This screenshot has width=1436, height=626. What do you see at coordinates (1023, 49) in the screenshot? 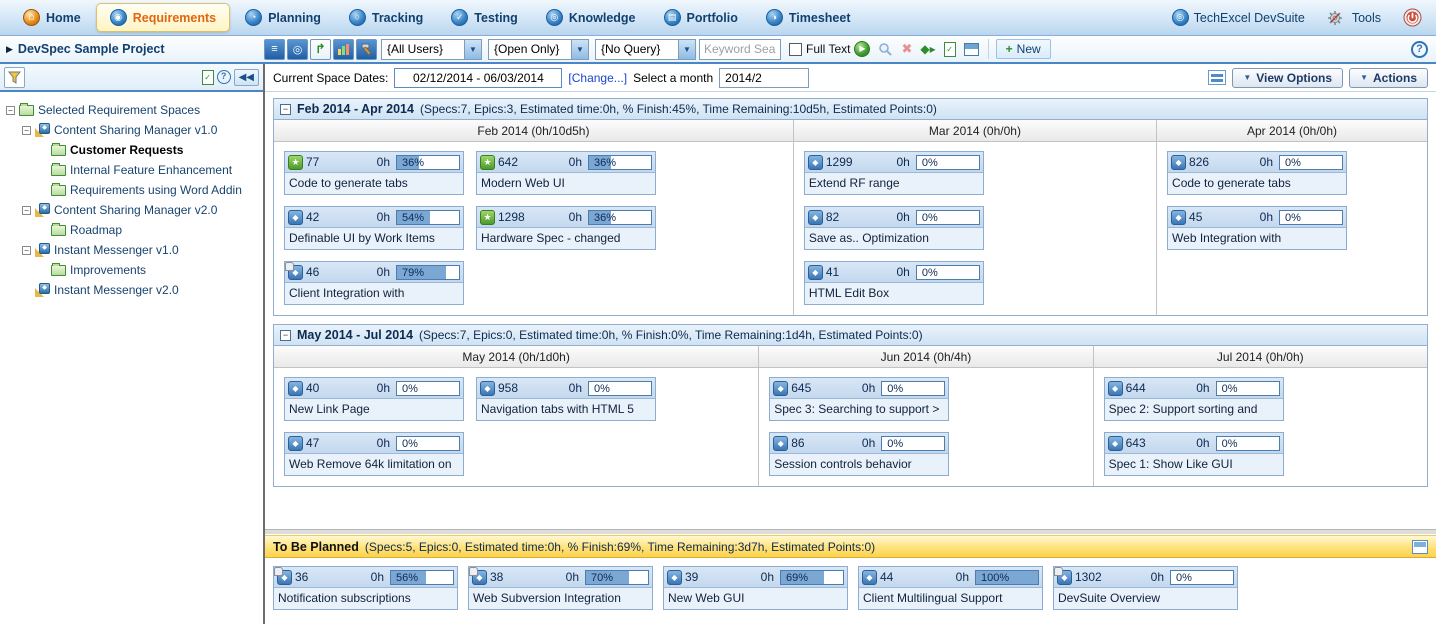
I see `new-button: + New` at bounding box center [1023, 49].